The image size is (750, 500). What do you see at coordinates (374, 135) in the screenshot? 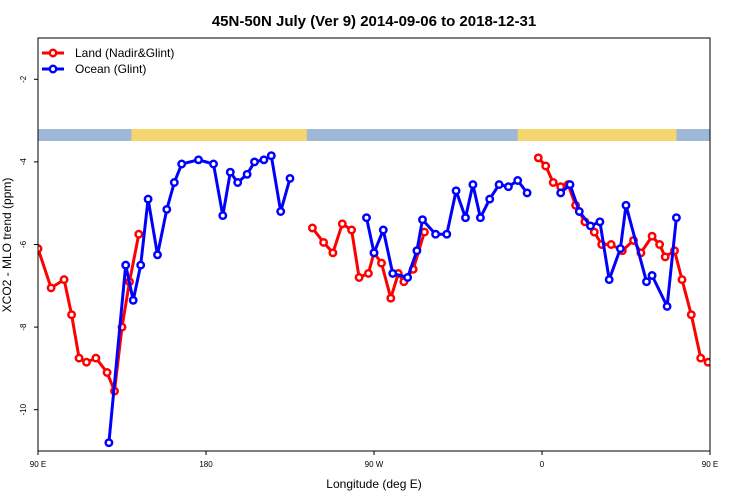
I see `land-ocean-strip` at bounding box center [374, 135].